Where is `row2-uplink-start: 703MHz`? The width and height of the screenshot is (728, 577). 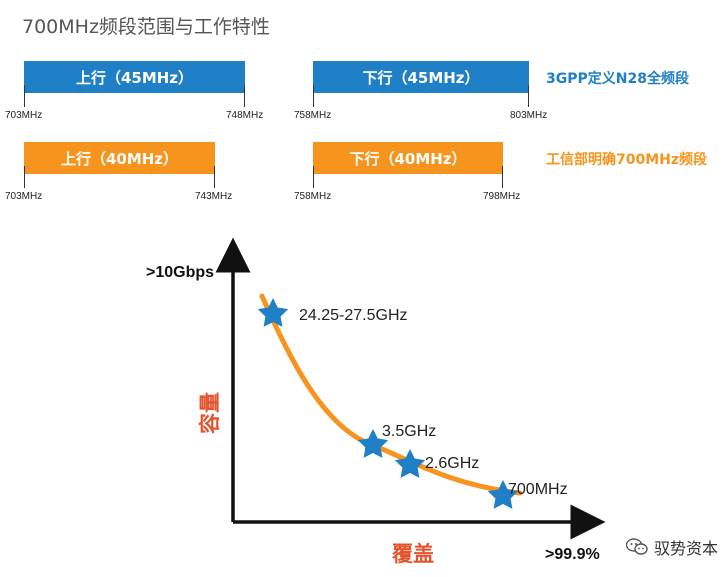
row2-uplink-start: 703MHz is located at coordinates (24, 196).